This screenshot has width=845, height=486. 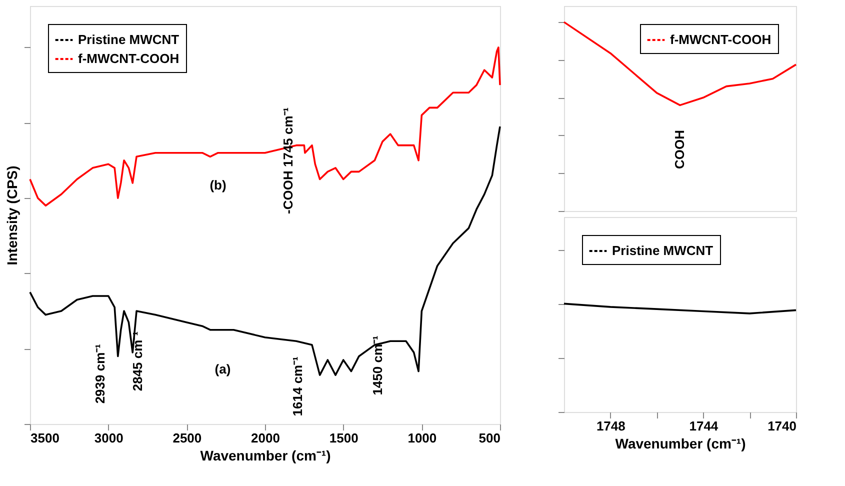 What do you see at coordinates (782, 426) in the screenshot?
I see `x-tick-label: 1740` at bounding box center [782, 426].